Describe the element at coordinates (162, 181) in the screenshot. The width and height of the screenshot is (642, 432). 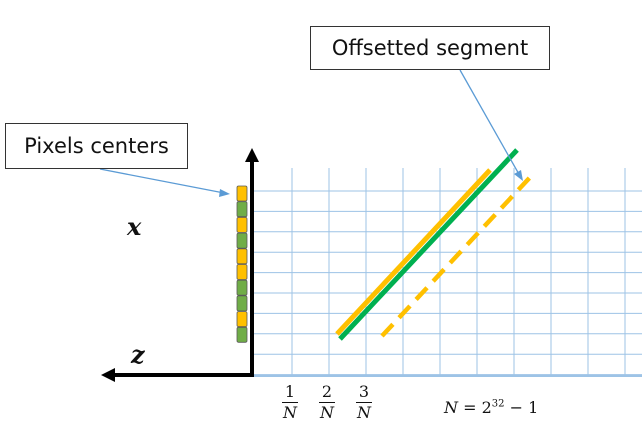
I see `pixels-callout-arrow` at that location.